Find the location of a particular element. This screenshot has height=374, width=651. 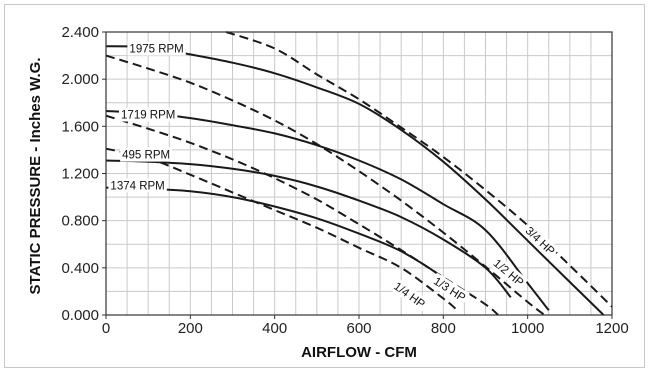

y-tick-label: 0.000 is located at coordinates (80, 315).